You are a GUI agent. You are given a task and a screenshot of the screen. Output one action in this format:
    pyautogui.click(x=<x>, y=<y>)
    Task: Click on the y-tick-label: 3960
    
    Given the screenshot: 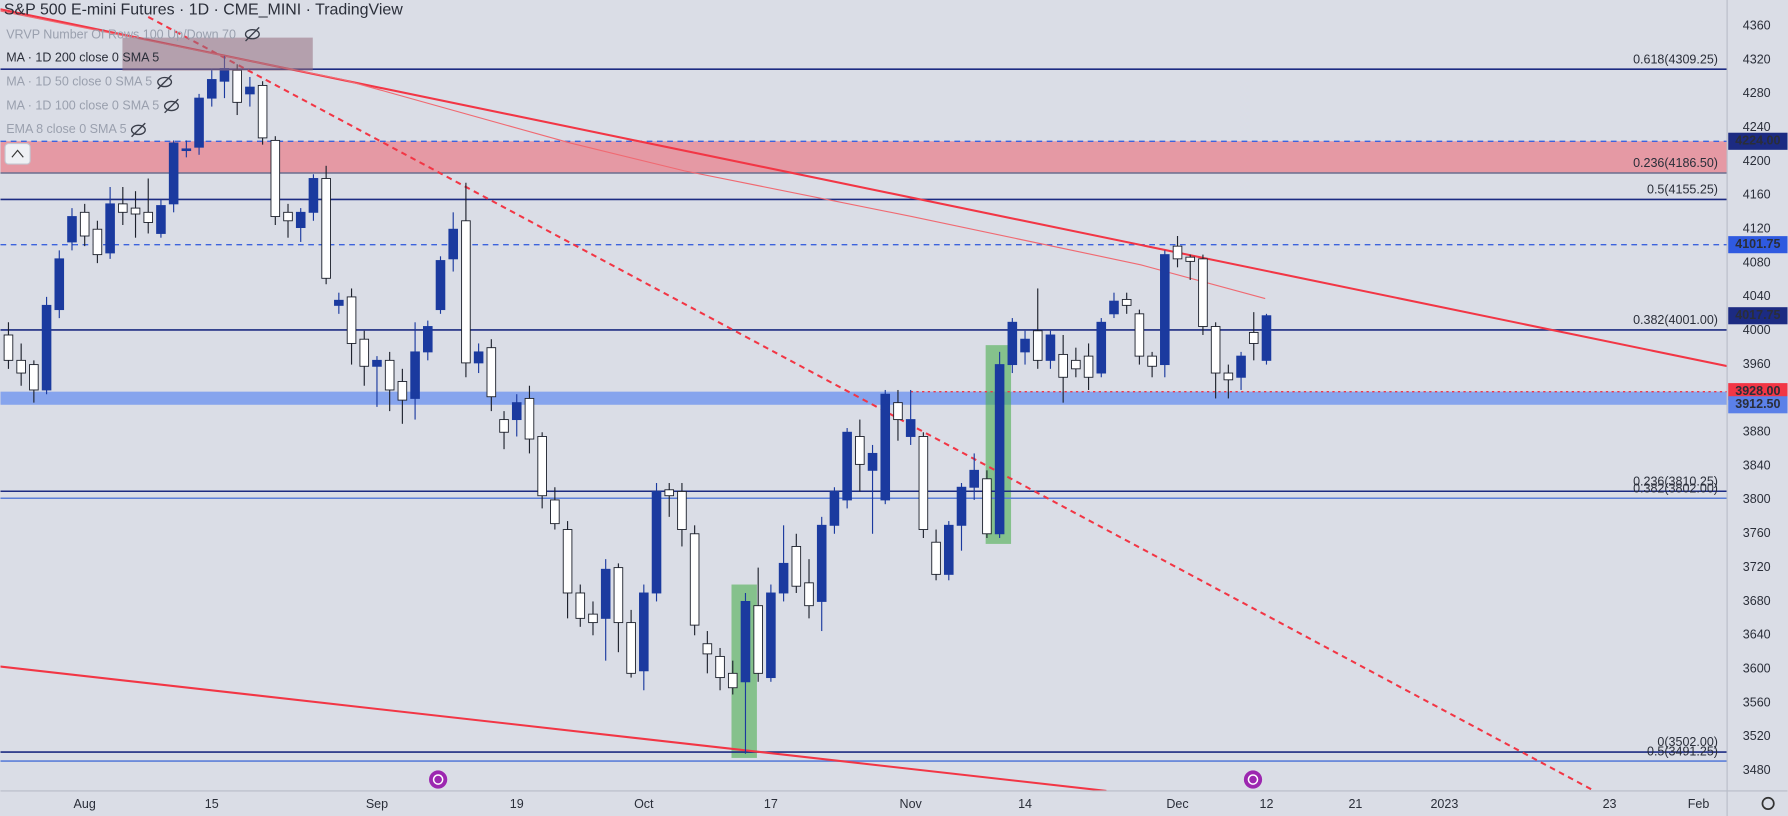 What is the action you would take?
    pyautogui.click(x=1757, y=364)
    